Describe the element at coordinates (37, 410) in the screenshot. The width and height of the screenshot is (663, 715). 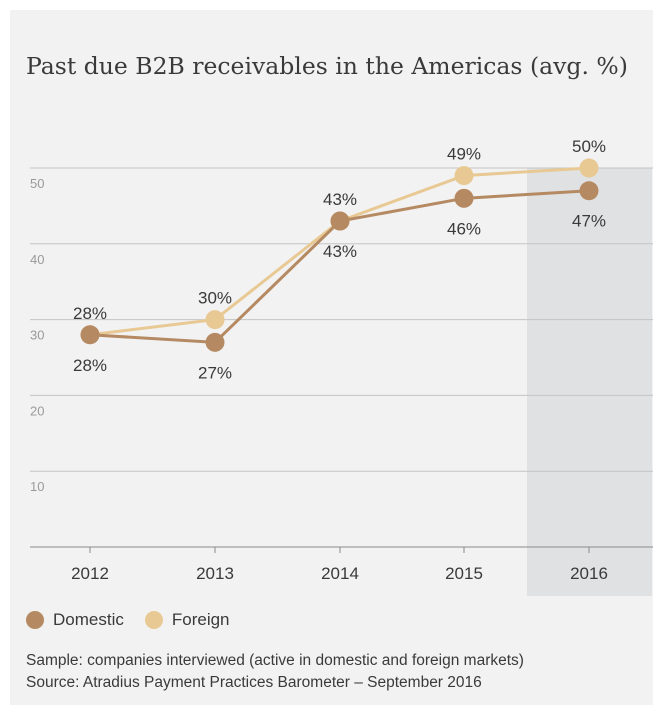
I see `y-tick-label-20: 20` at that location.